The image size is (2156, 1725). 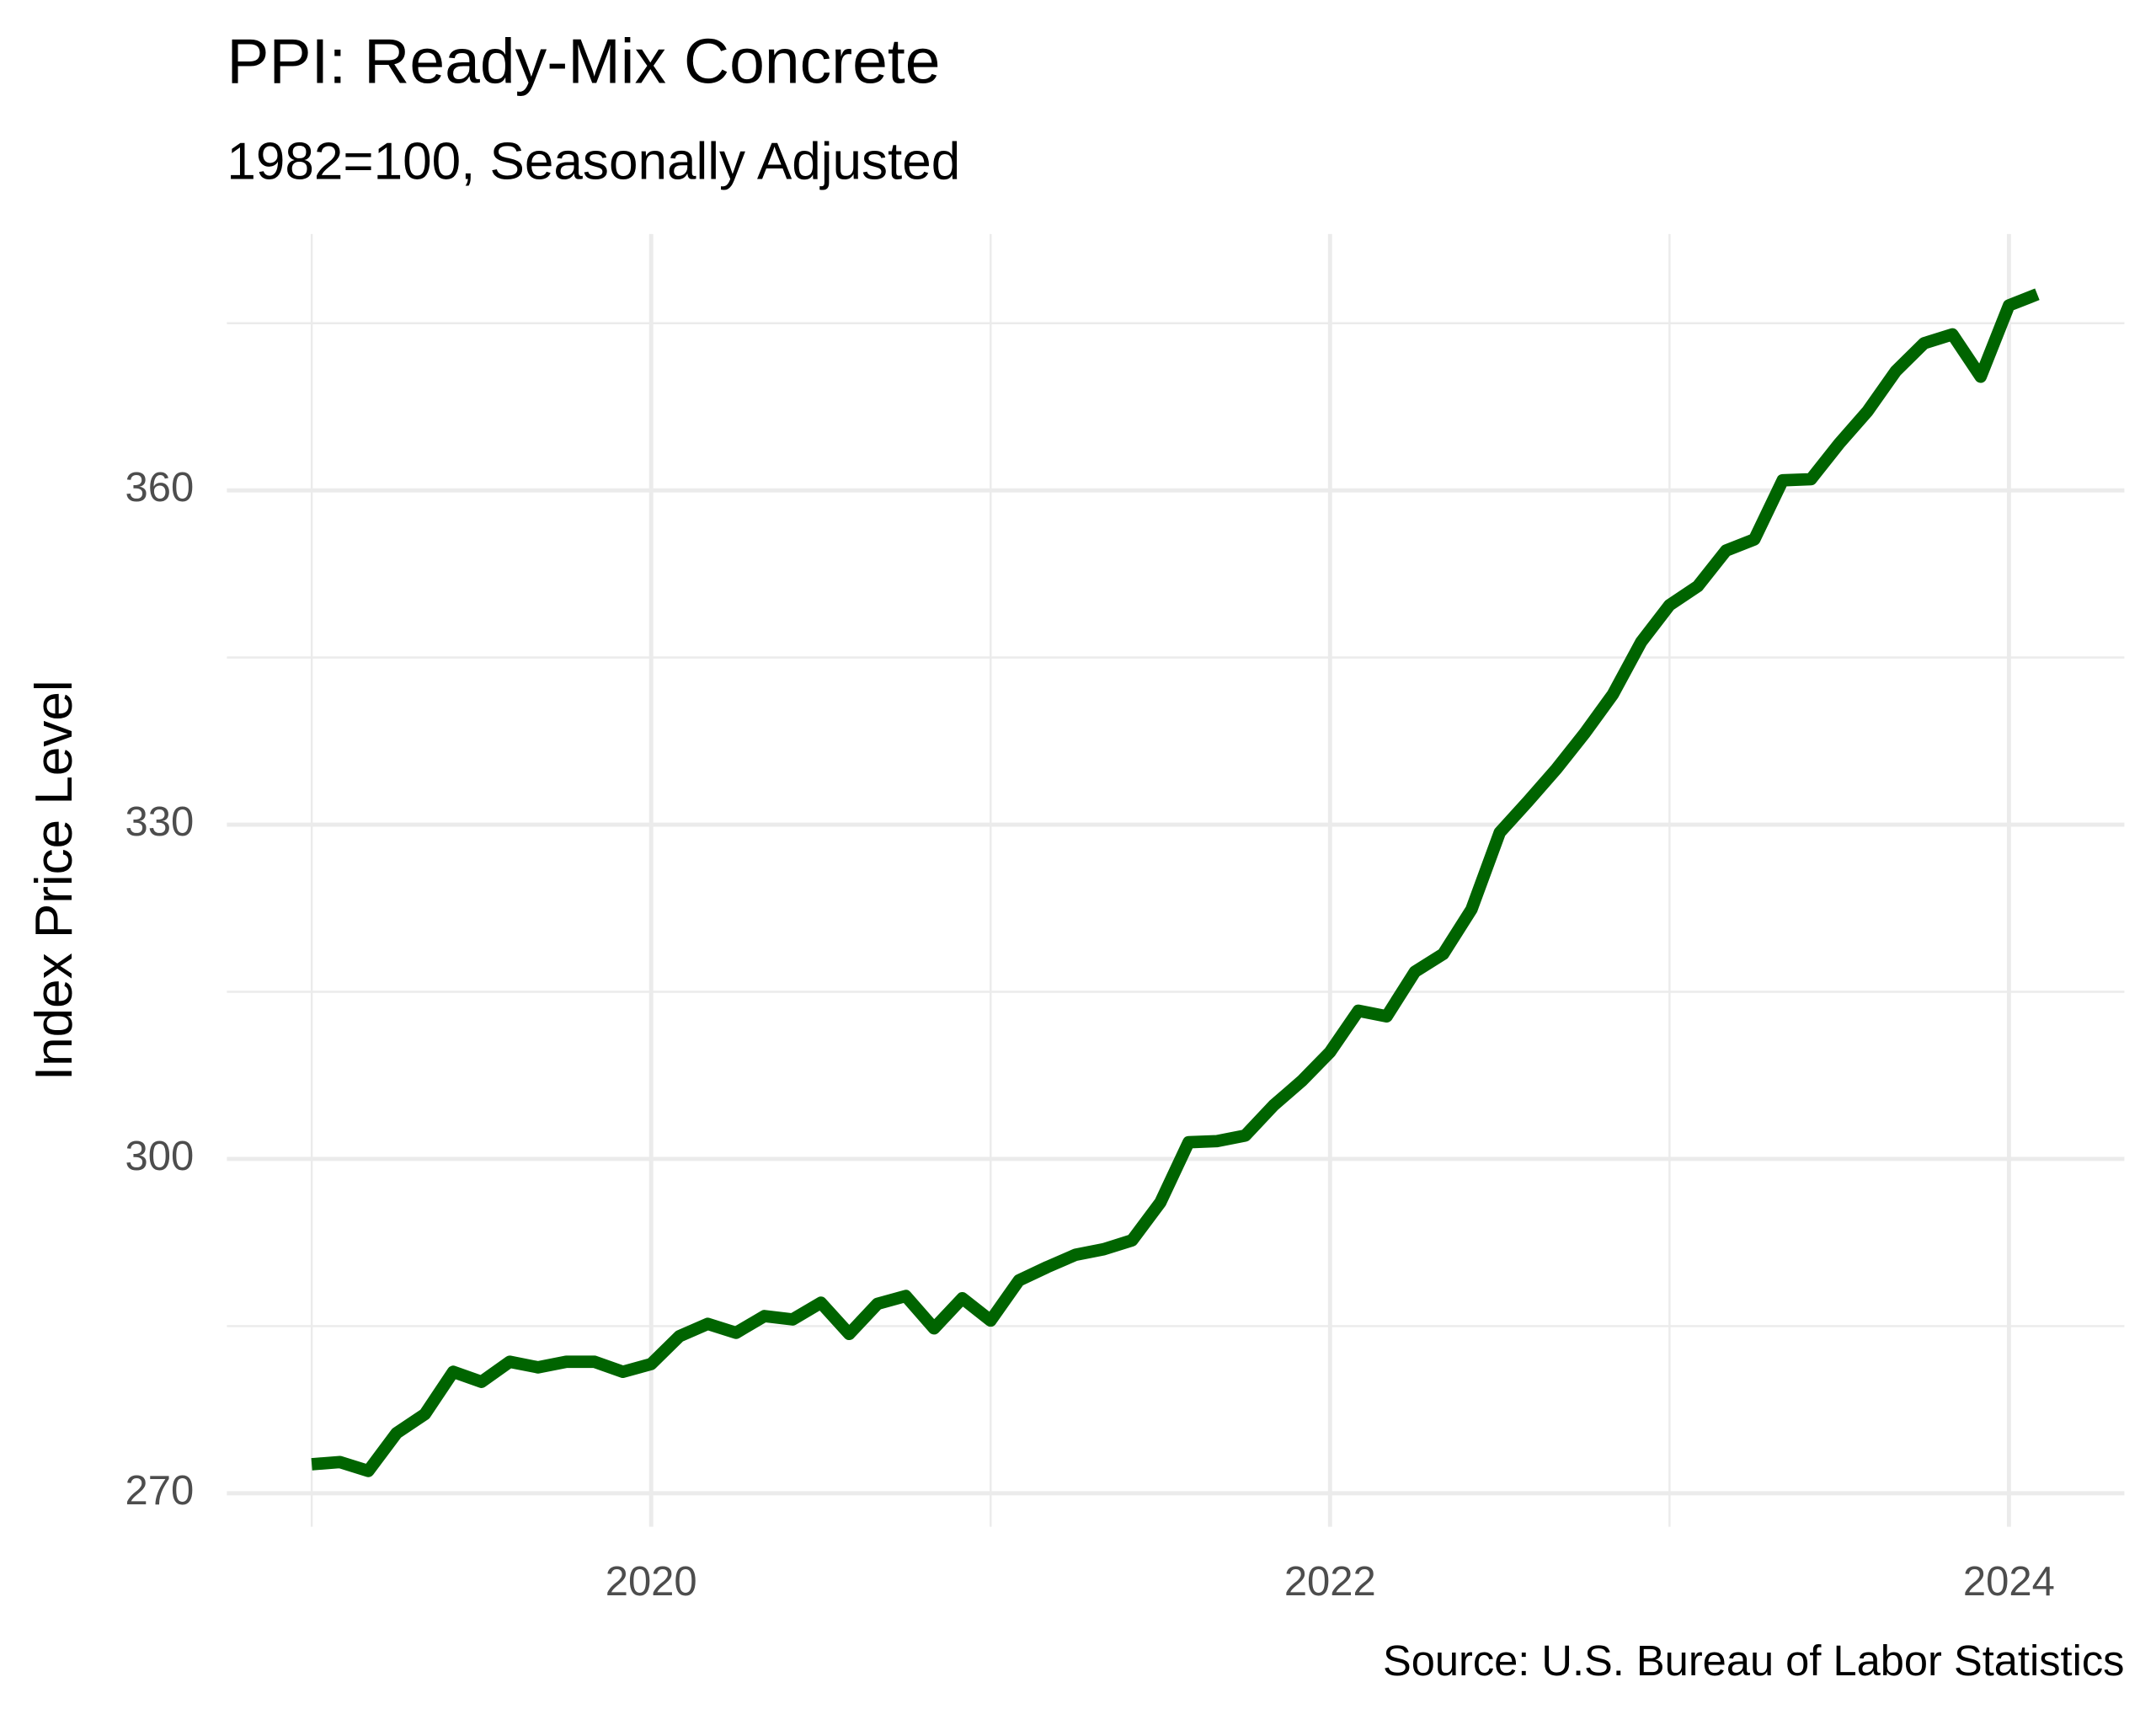 I want to click on source-note: Source: U.S. Bureau of Labor Statistics, so click(x=1753, y=1661).